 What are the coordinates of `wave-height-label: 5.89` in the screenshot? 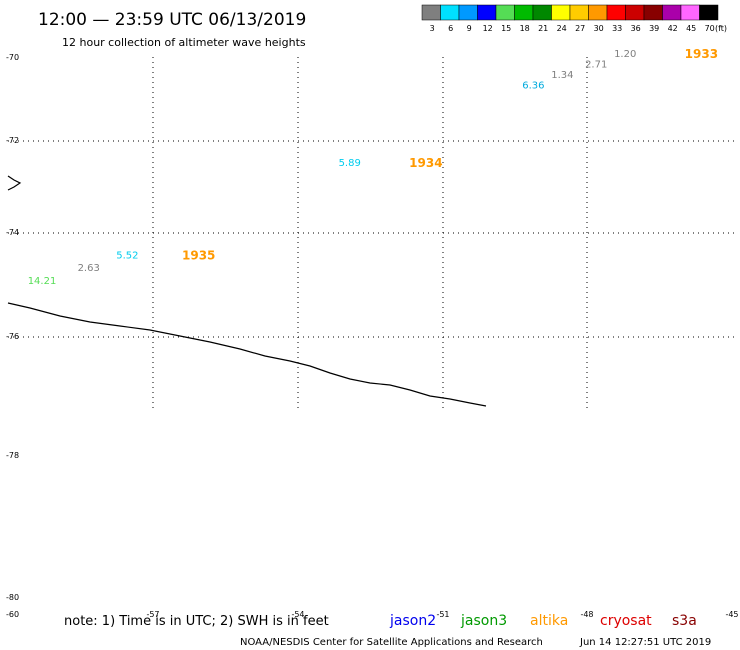 It's located at (350, 163).